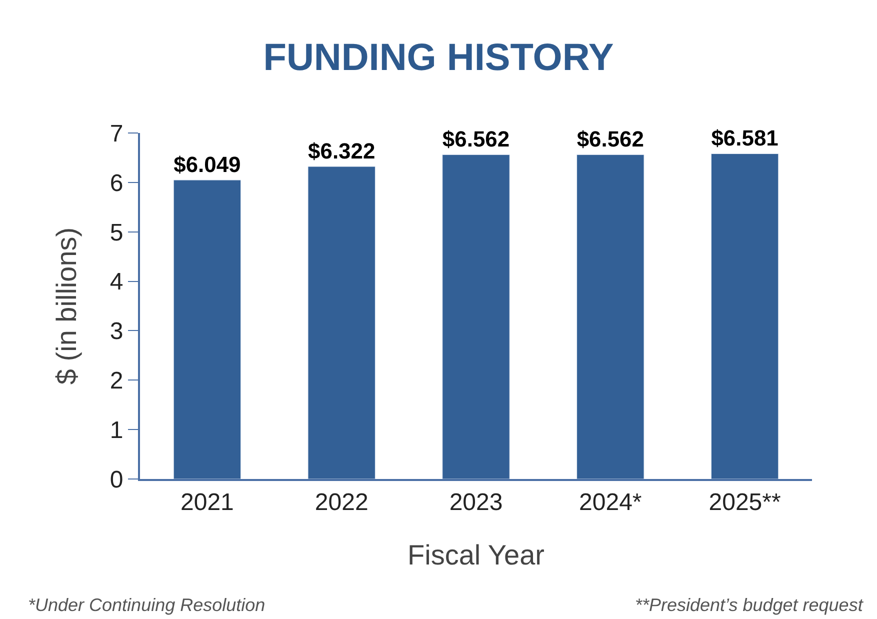 The height and width of the screenshot is (619, 877). Describe the element at coordinates (342, 151) in the screenshot. I see `data-label: $6.322` at that location.